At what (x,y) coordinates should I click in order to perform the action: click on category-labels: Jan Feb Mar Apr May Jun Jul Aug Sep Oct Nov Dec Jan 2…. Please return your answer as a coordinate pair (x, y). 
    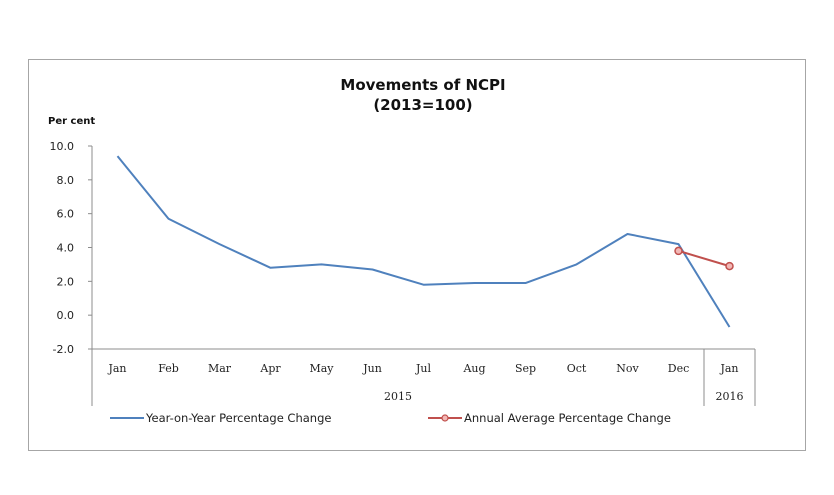
    Looking at the image, I should click on (425, 382).